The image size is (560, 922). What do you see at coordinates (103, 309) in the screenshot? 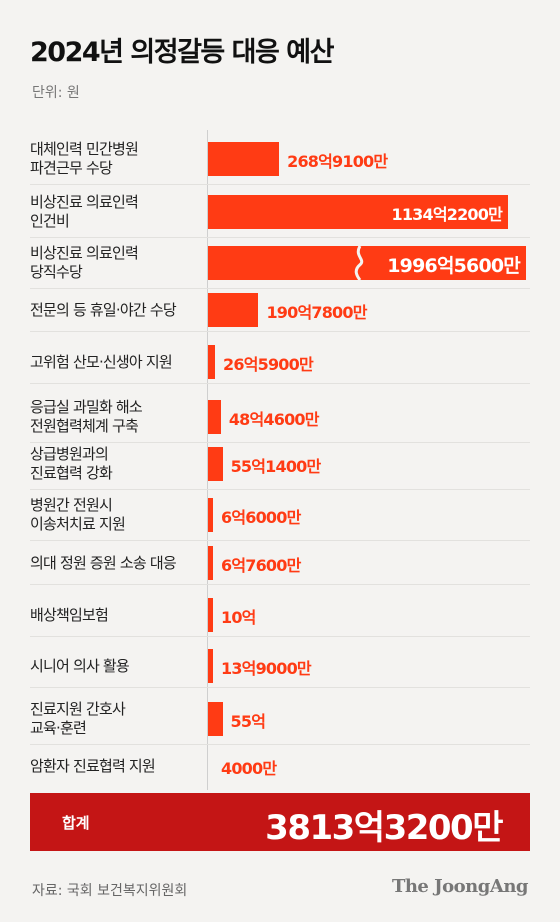
I see `bar-label: 전문의 등 휴일·야간 수당` at bounding box center [103, 309].